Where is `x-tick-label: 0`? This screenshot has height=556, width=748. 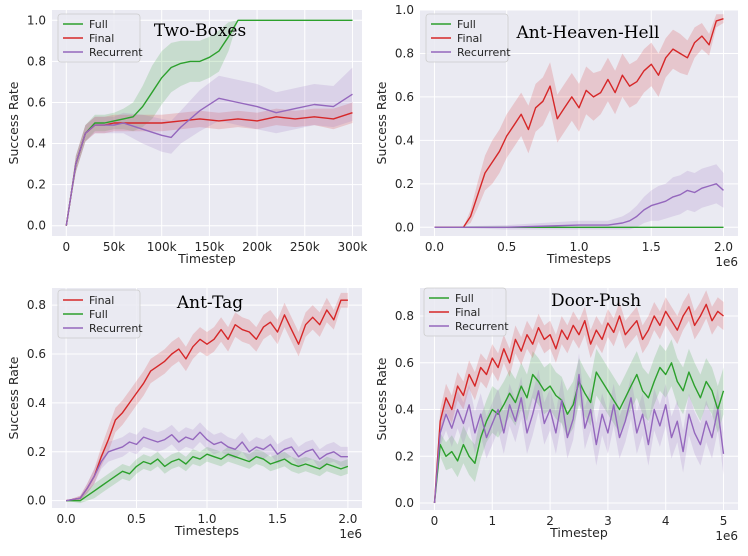 x-tick-label: 0 is located at coordinates (66, 247).